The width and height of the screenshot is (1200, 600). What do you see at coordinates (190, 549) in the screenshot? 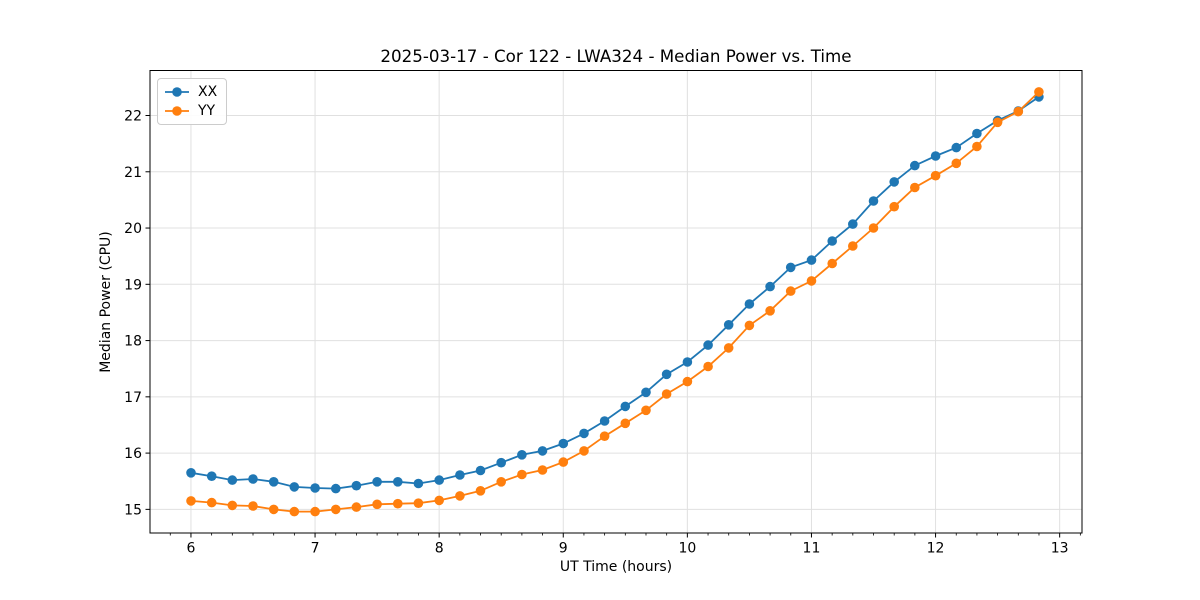
I see `x-tick-label: 6` at bounding box center [190, 549].